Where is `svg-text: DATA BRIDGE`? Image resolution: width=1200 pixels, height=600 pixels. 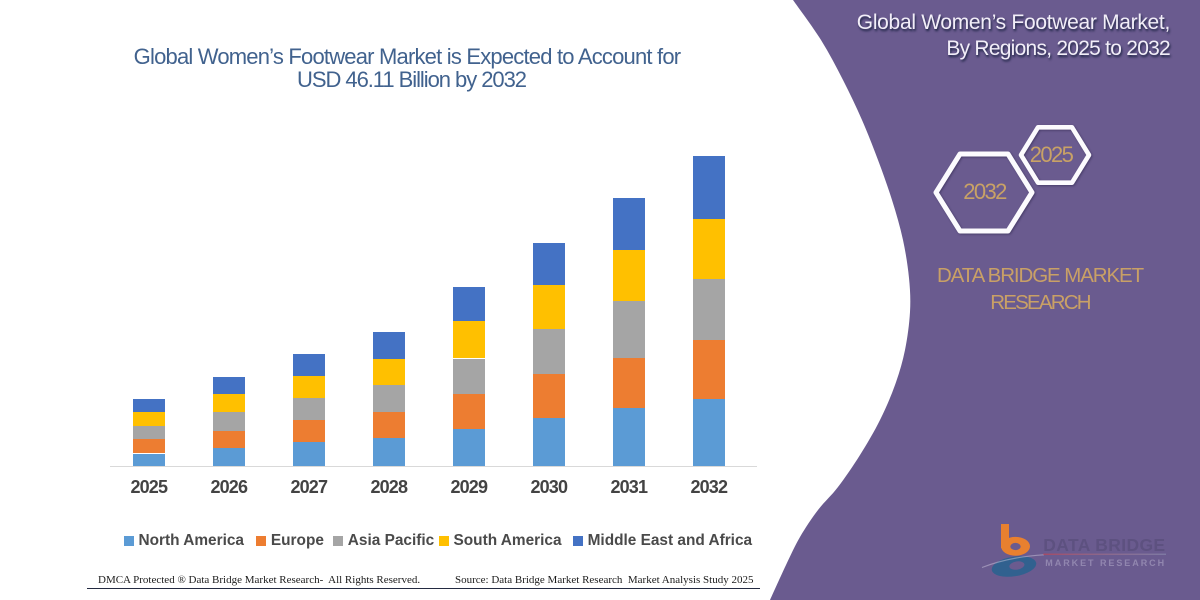
svg-text: DATA BRIDGE is located at coordinates (1104, 545).